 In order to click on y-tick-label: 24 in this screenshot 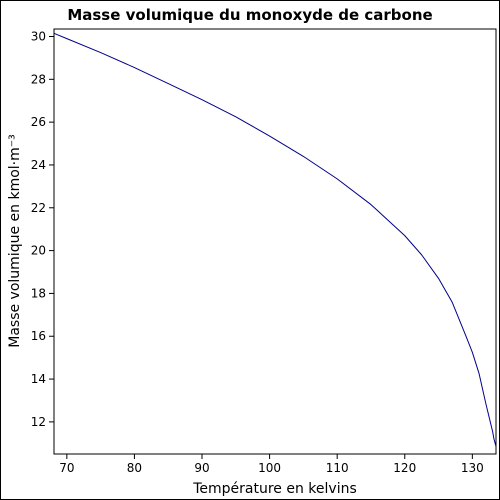, I will do `click(38, 165)`.